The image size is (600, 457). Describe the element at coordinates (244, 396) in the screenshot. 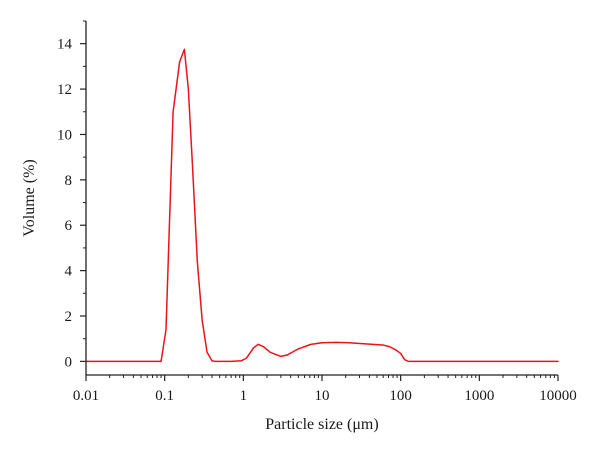

I see `x-tick-label: 1` at that location.